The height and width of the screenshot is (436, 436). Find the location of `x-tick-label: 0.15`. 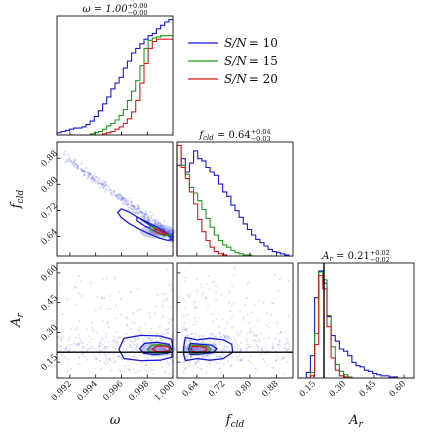

x-tick-label: 0.15 is located at coordinates (308, 389).